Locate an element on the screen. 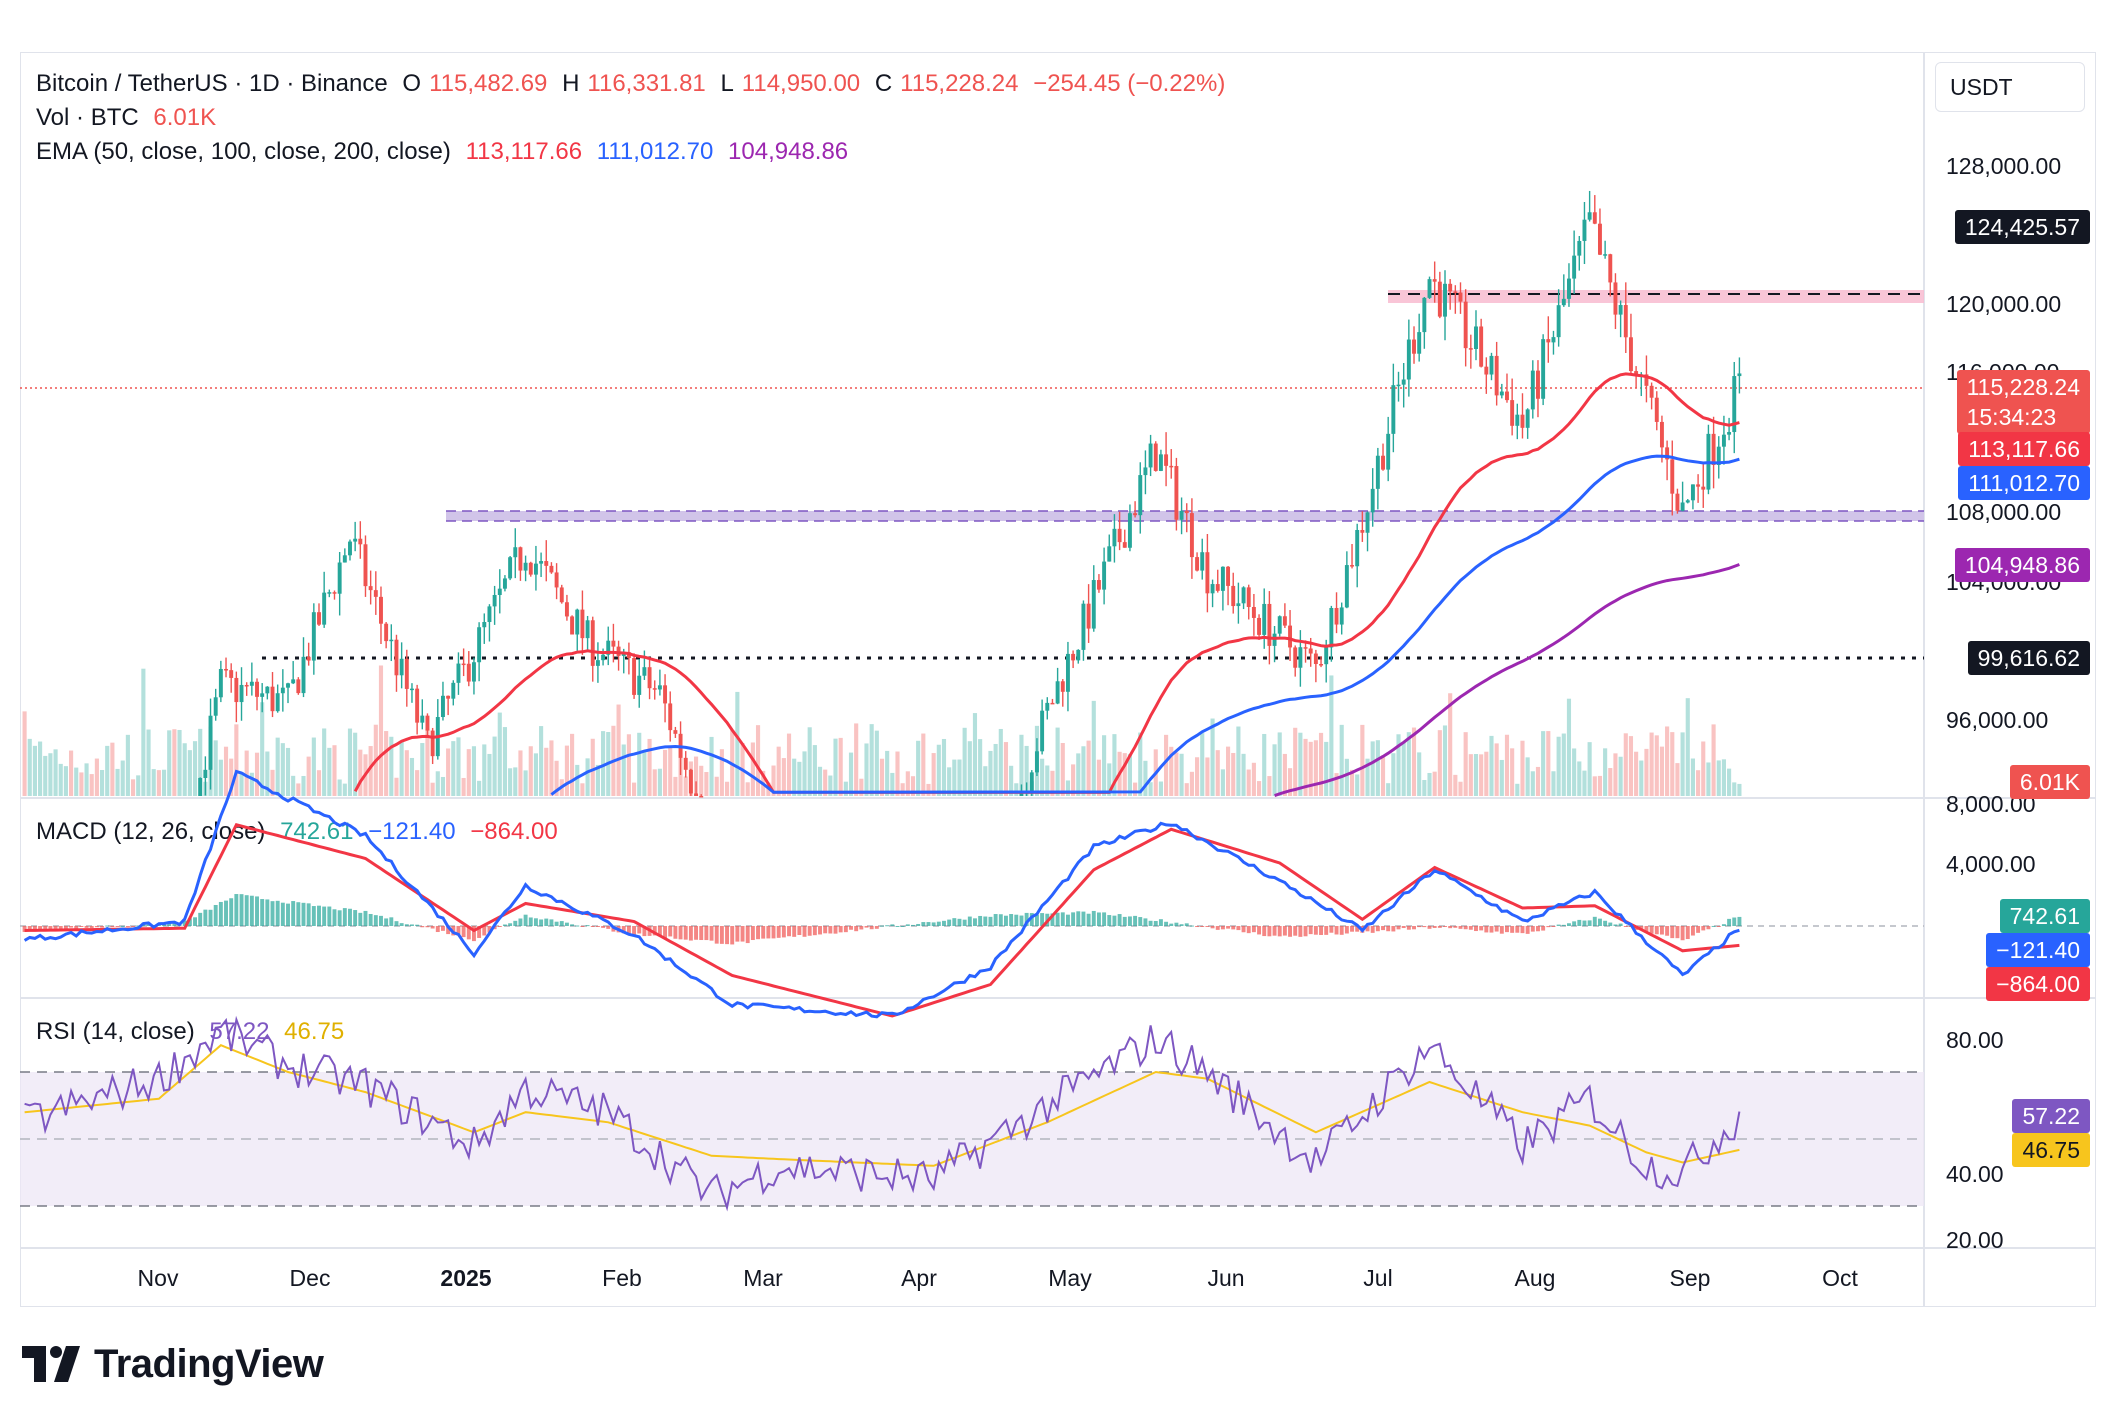 This screenshot has width=2116, height=1424. ema100-value: 111,012.70 is located at coordinates (655, 151).